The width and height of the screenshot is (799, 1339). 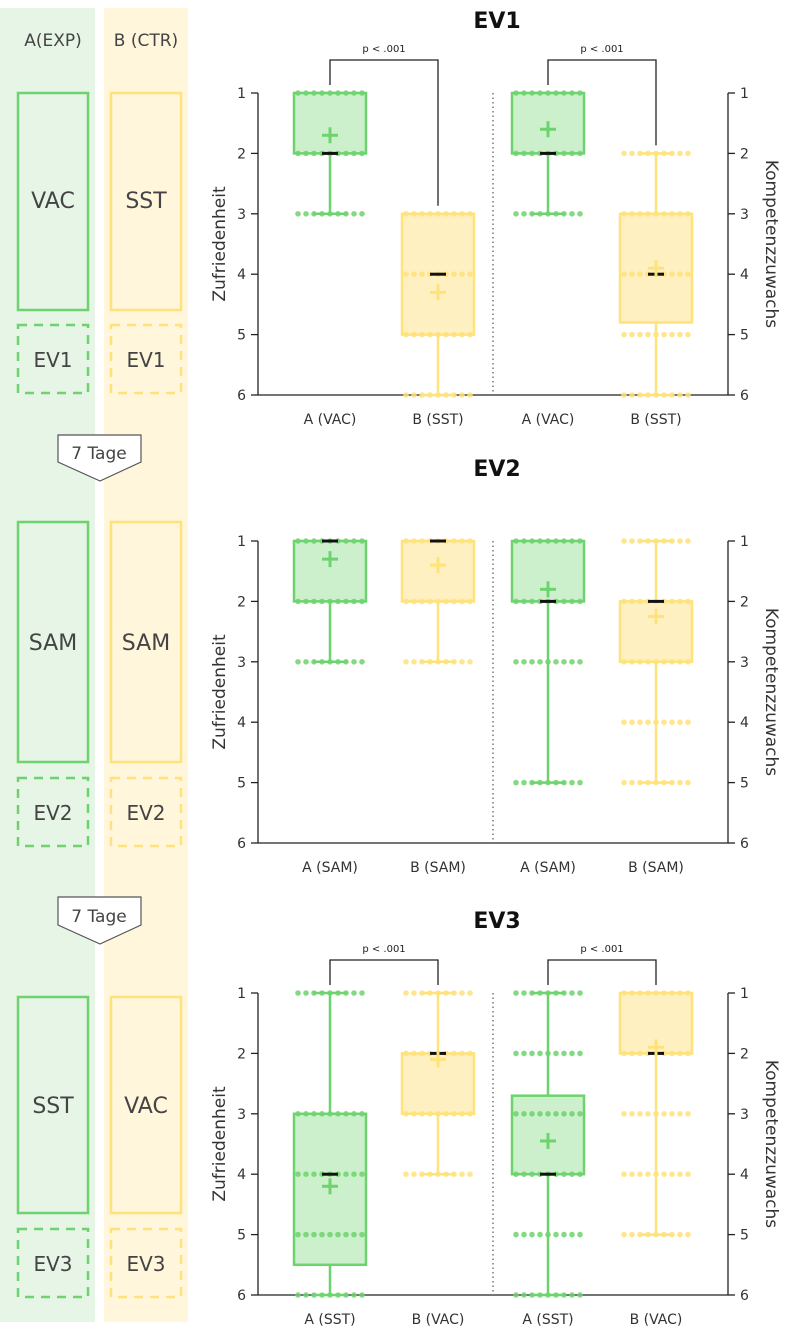 I want to click on significance-label: p < .001, so click(x=601, y=49).